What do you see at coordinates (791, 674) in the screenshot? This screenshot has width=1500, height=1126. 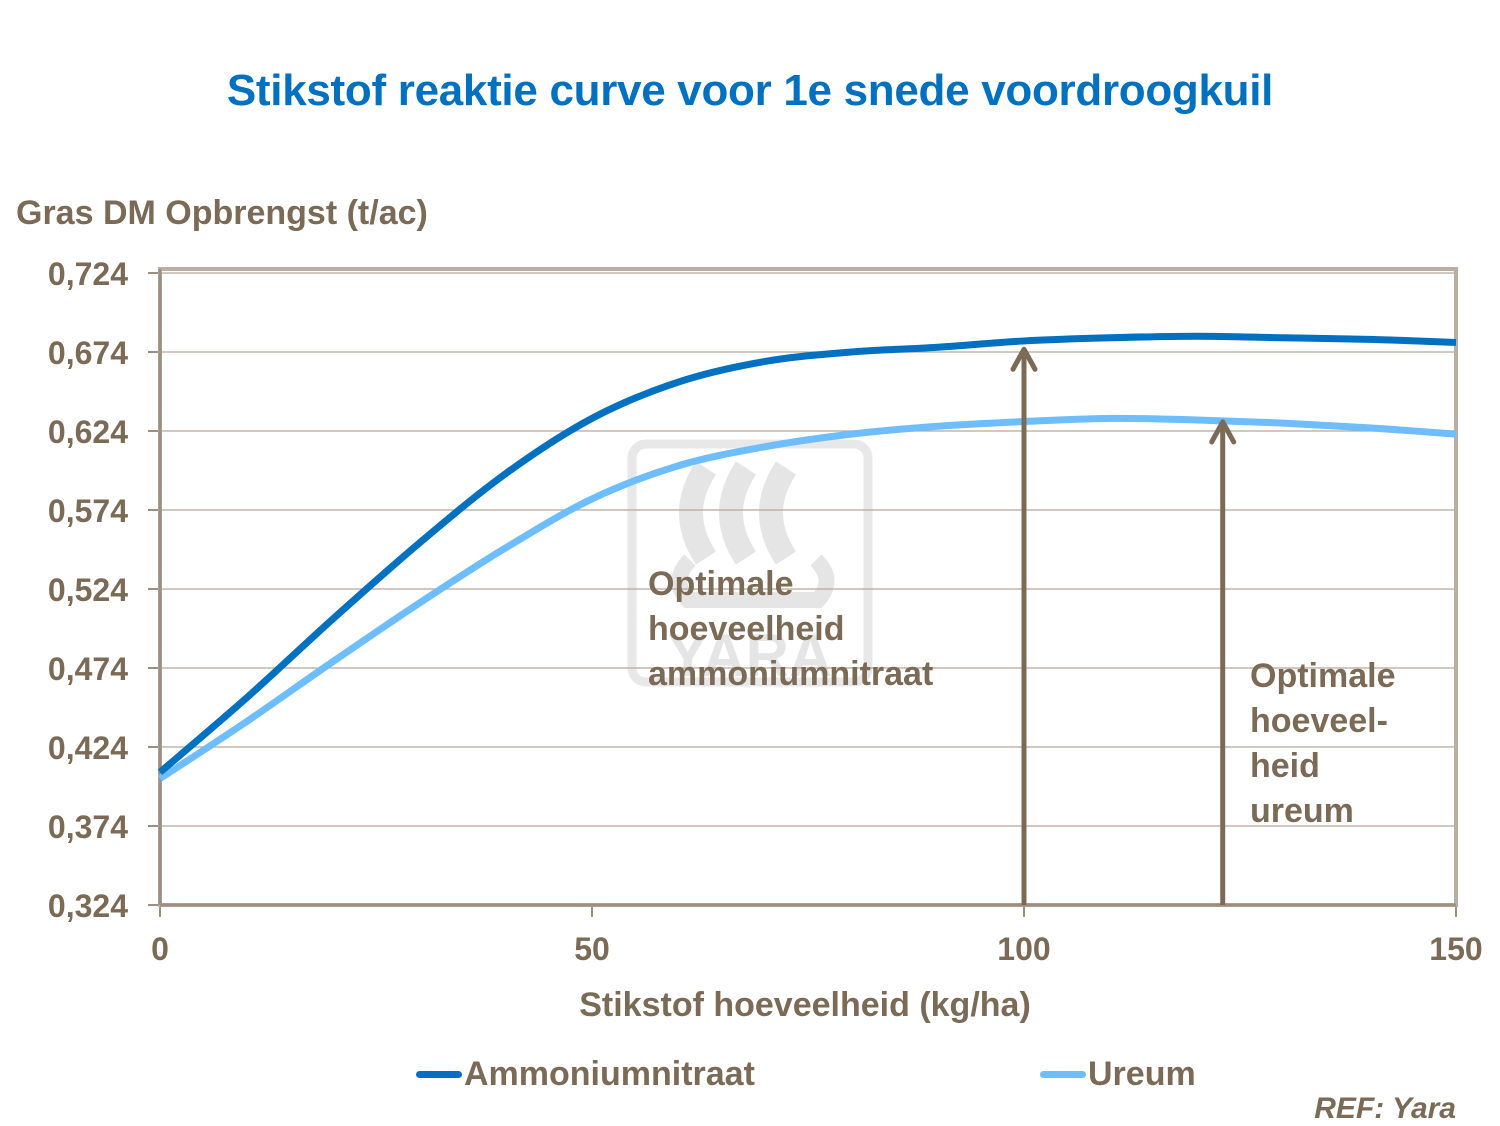 I see `annotation-ammonium-line: ammoniumnitraat` at bounding box center [791, 674].